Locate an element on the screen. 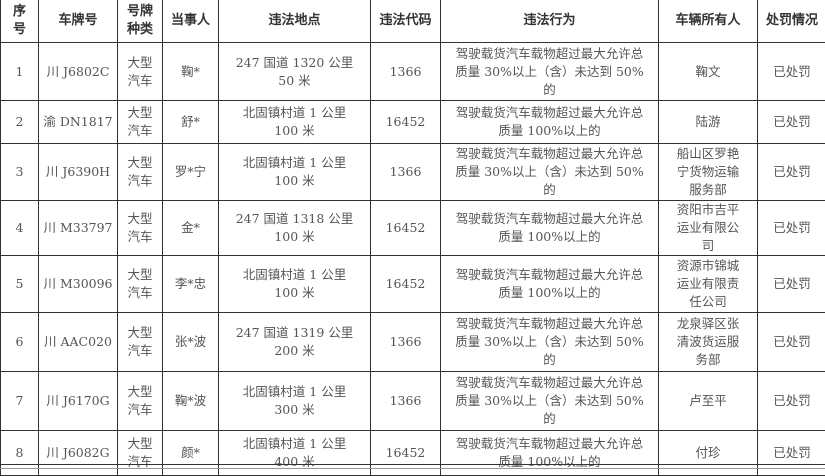 The height and width of the screenshot is (476, 825). cell-plate: 川 M33797 is located at coordinates (78, 228).